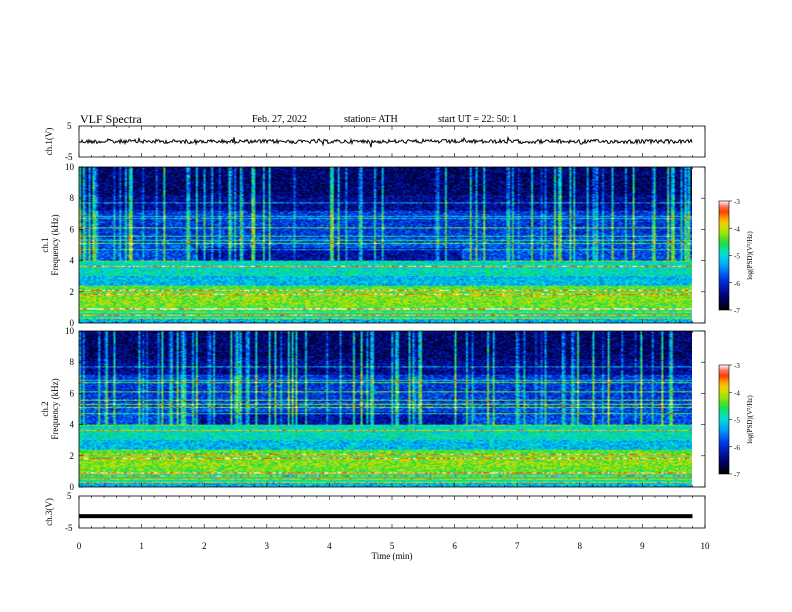 This screenshot has width=792, height=612. Describe the element at coordinates (724, 255) in the screenshot. I see `ch1-spectrogram-colorbar` at that location.